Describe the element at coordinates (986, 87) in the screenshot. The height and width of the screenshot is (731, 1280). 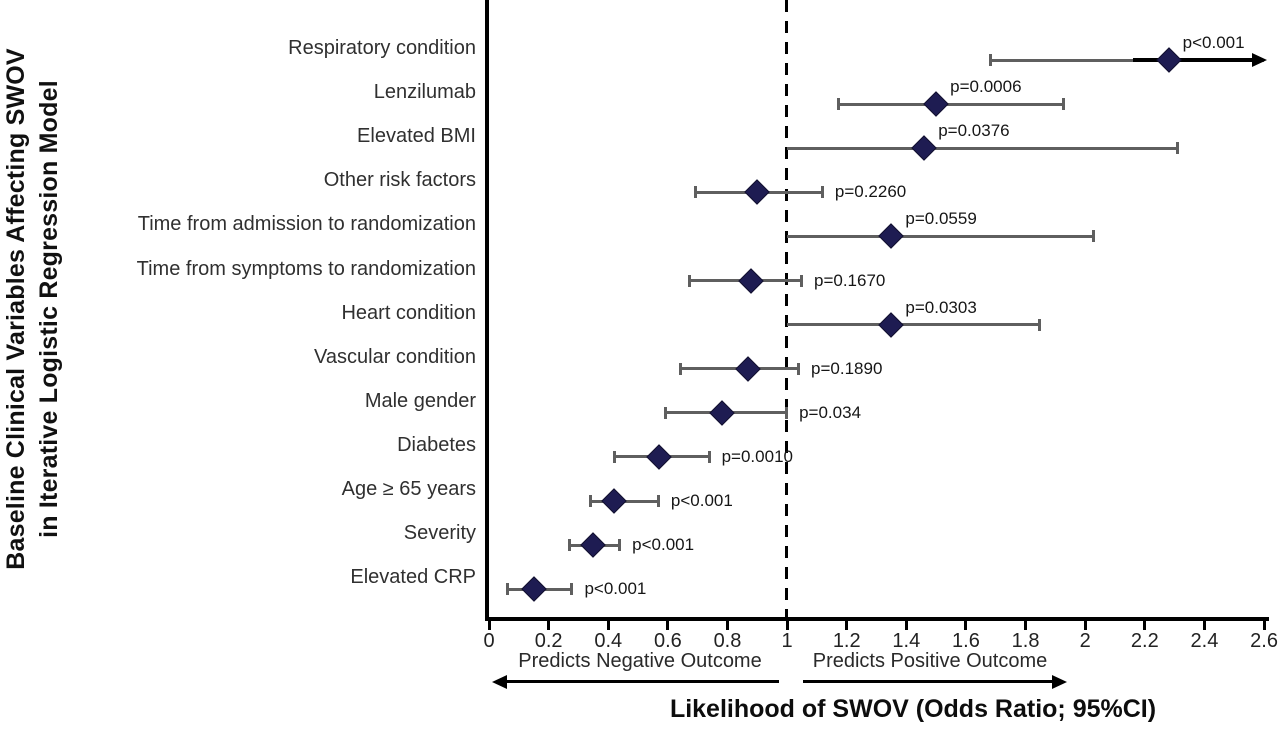
I see `p-value-label: p=0.0006` at that location.